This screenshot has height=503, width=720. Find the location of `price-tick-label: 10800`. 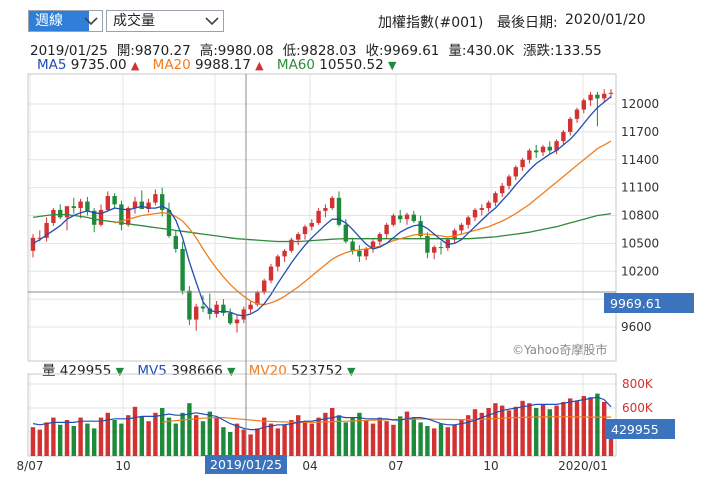

price-tick-label: 10800 is located at coordinates (640, 216).